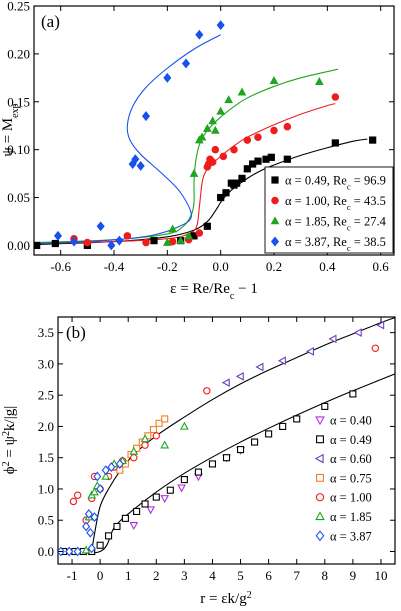 The width and height of the screenshot is (401, 611). What do you see at coordinates (46, 488) in the screenshot?
I see `panel-b-ytick-label: 1.0` at bounding box center [46, 488].